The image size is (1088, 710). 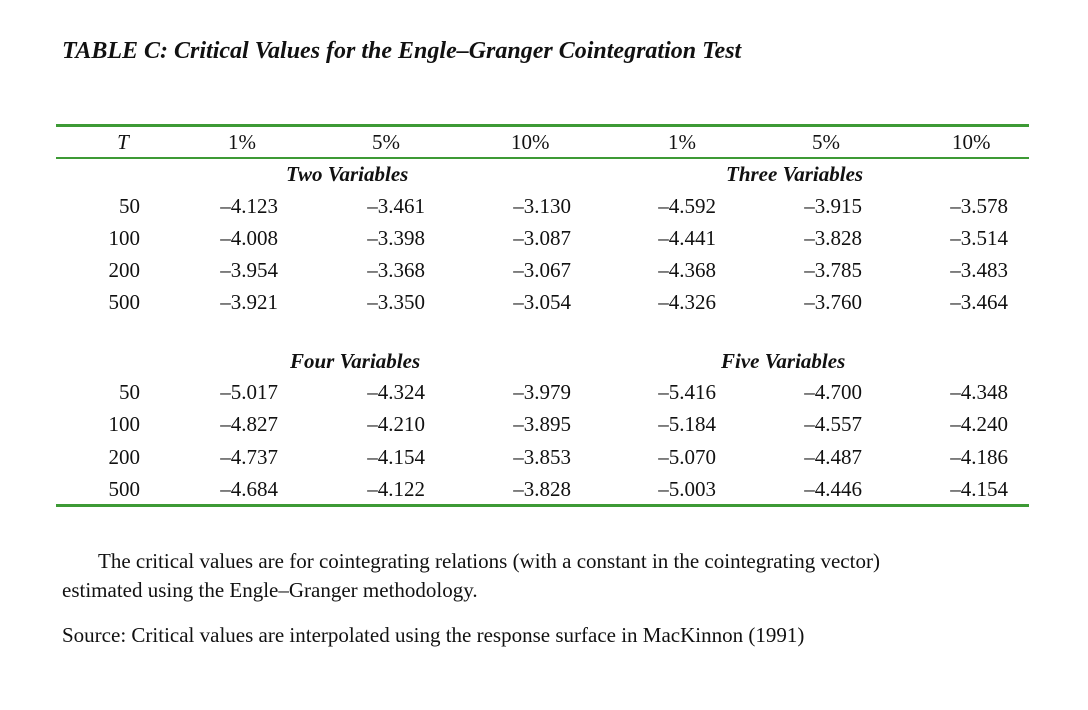 What do you see at coordinates (833, 424) in the screenshot?
I see `table-cell: –4.557` at bounding box center [833, 424].